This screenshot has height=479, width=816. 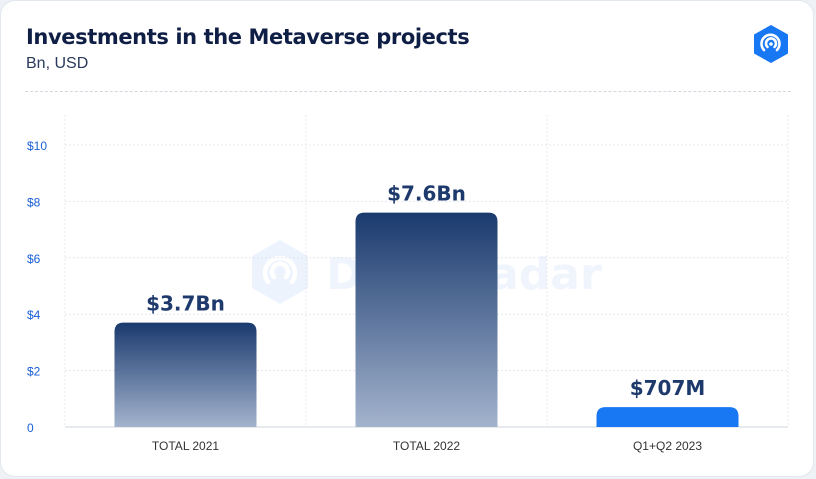 I want to click on y-tick-label: $8, so click(x=34, y=202).